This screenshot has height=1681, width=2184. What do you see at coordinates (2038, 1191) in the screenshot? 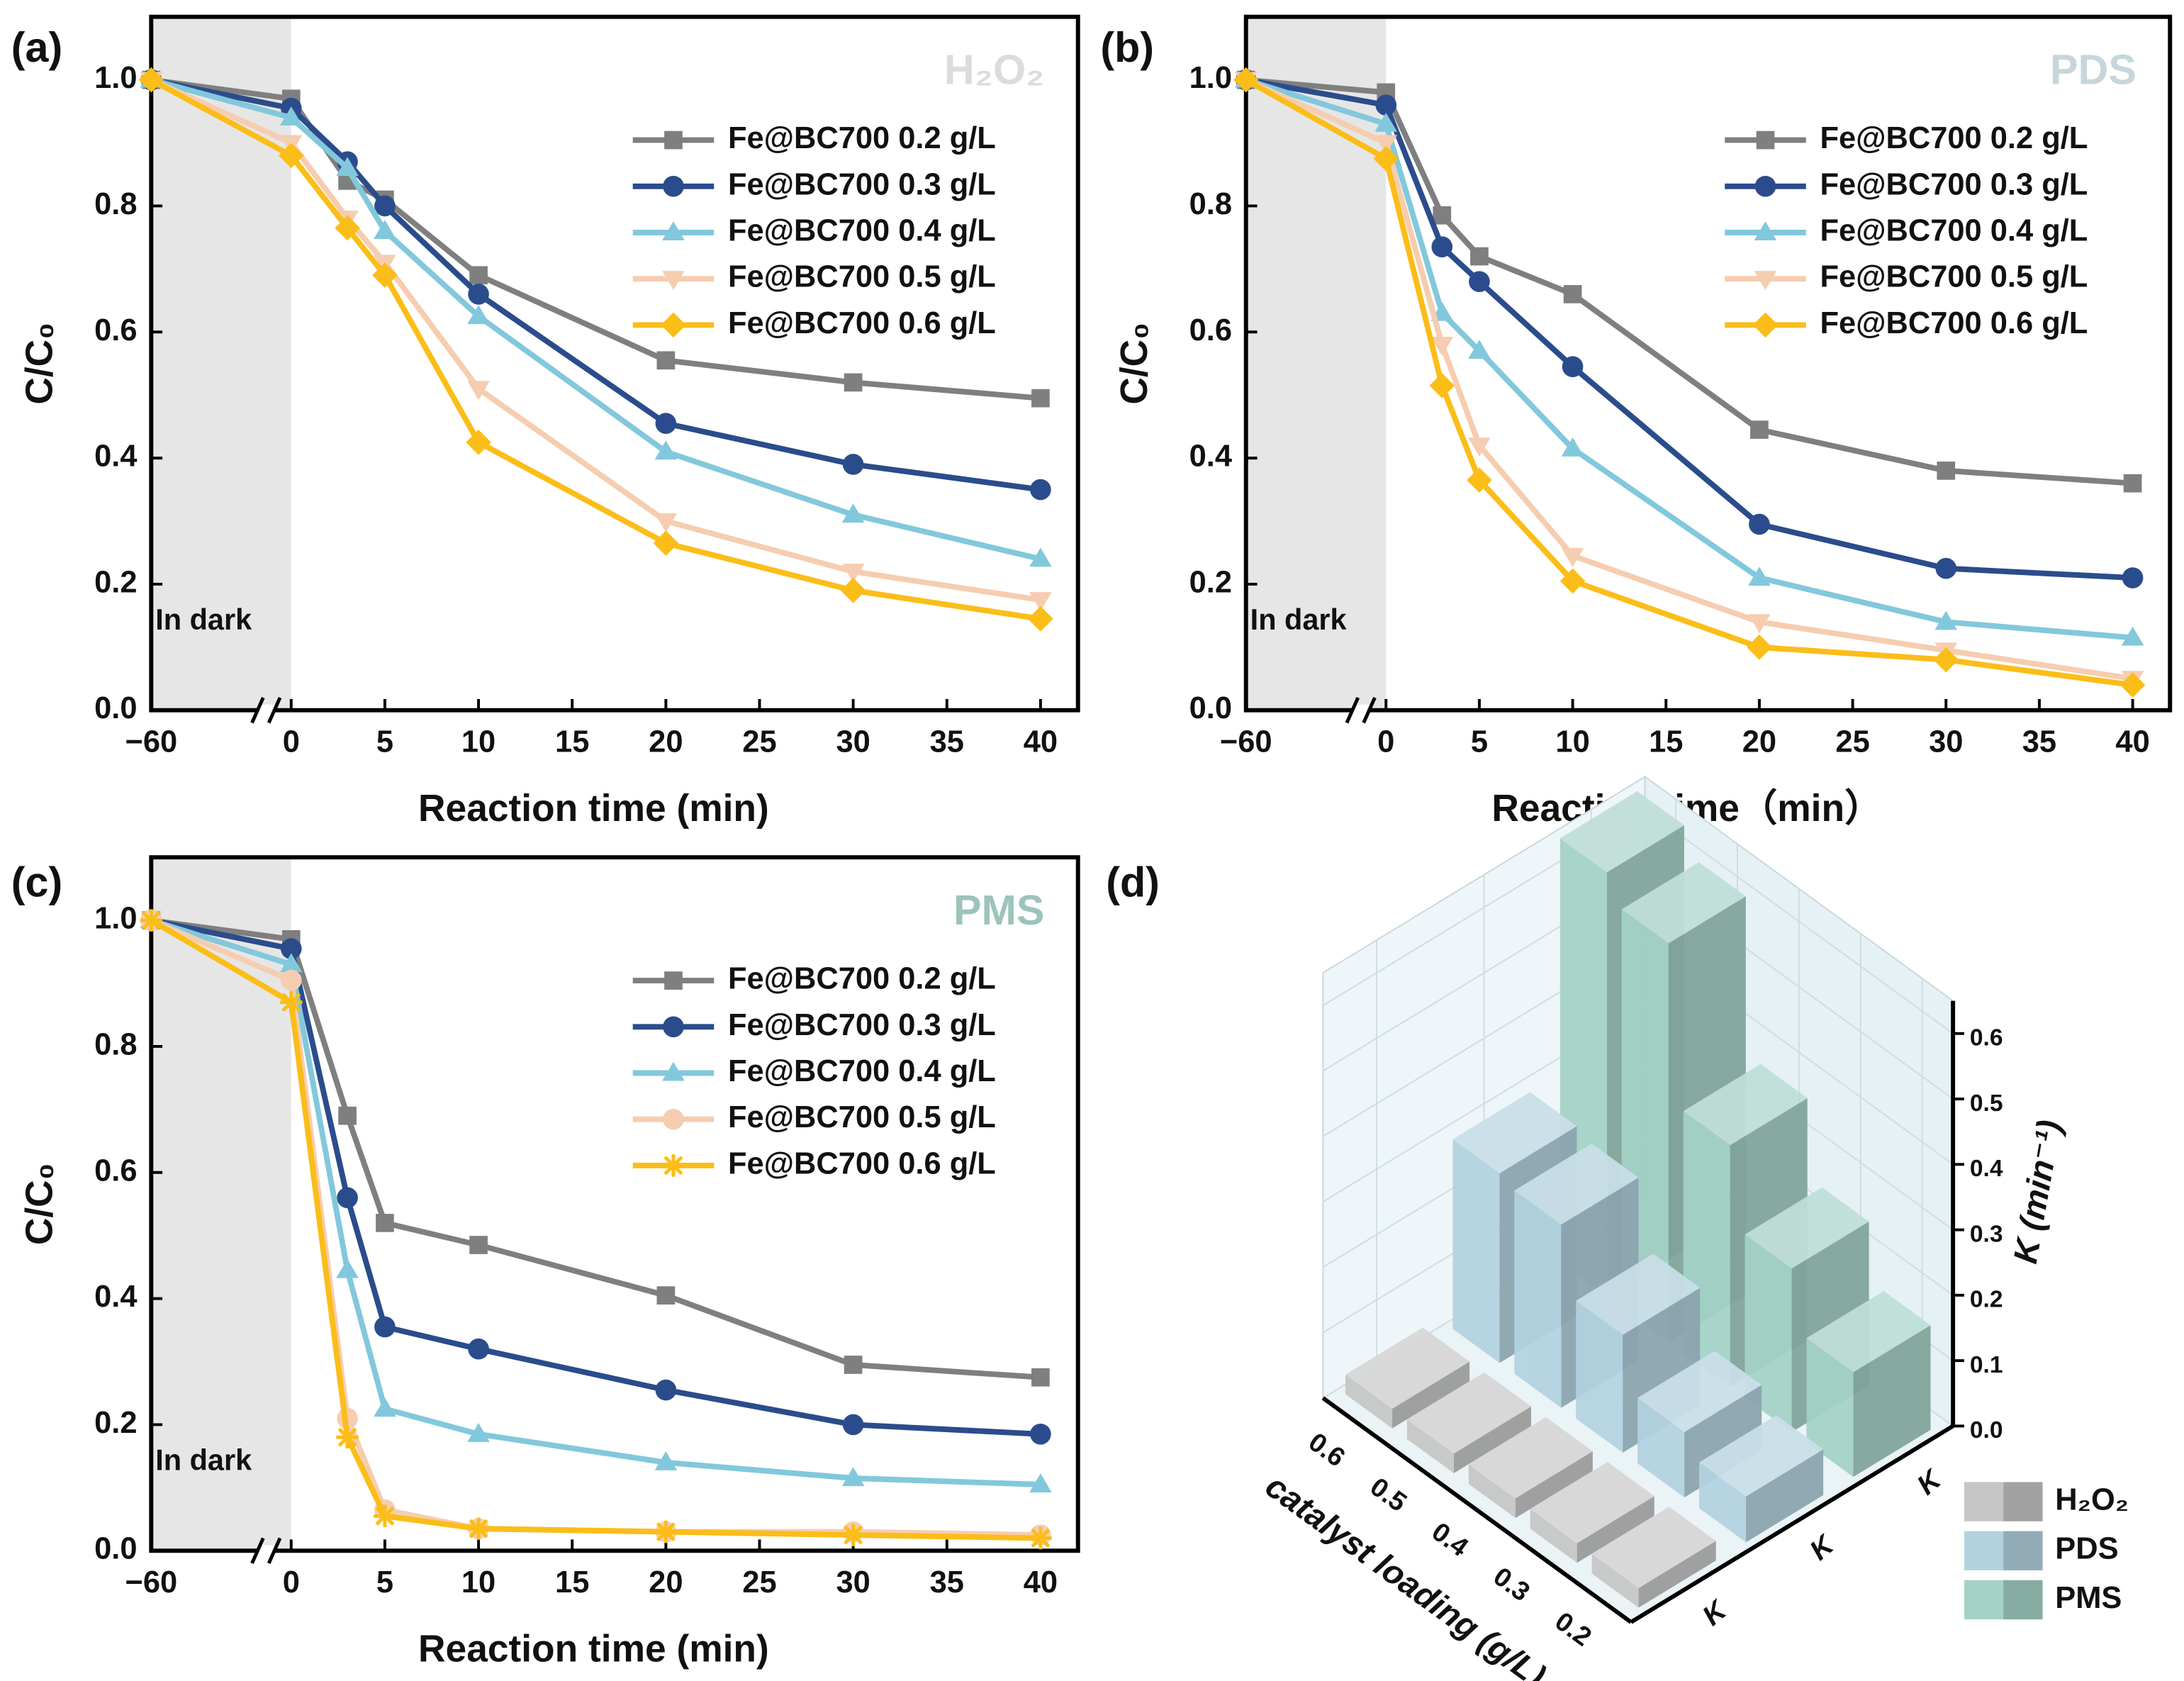
I see `z-axis-label: K (min⁻¹)` at bounding box center [2038, 1191].